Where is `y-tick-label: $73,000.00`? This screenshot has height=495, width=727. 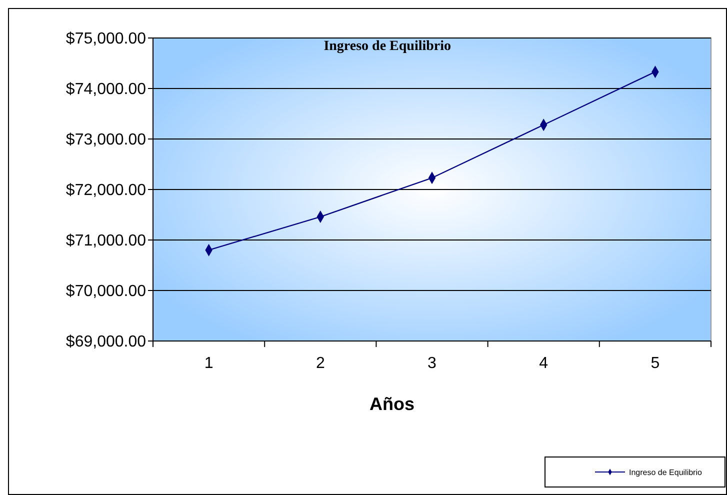 y-tick-label: $73,000.00 is located at coordinates (106, 140).